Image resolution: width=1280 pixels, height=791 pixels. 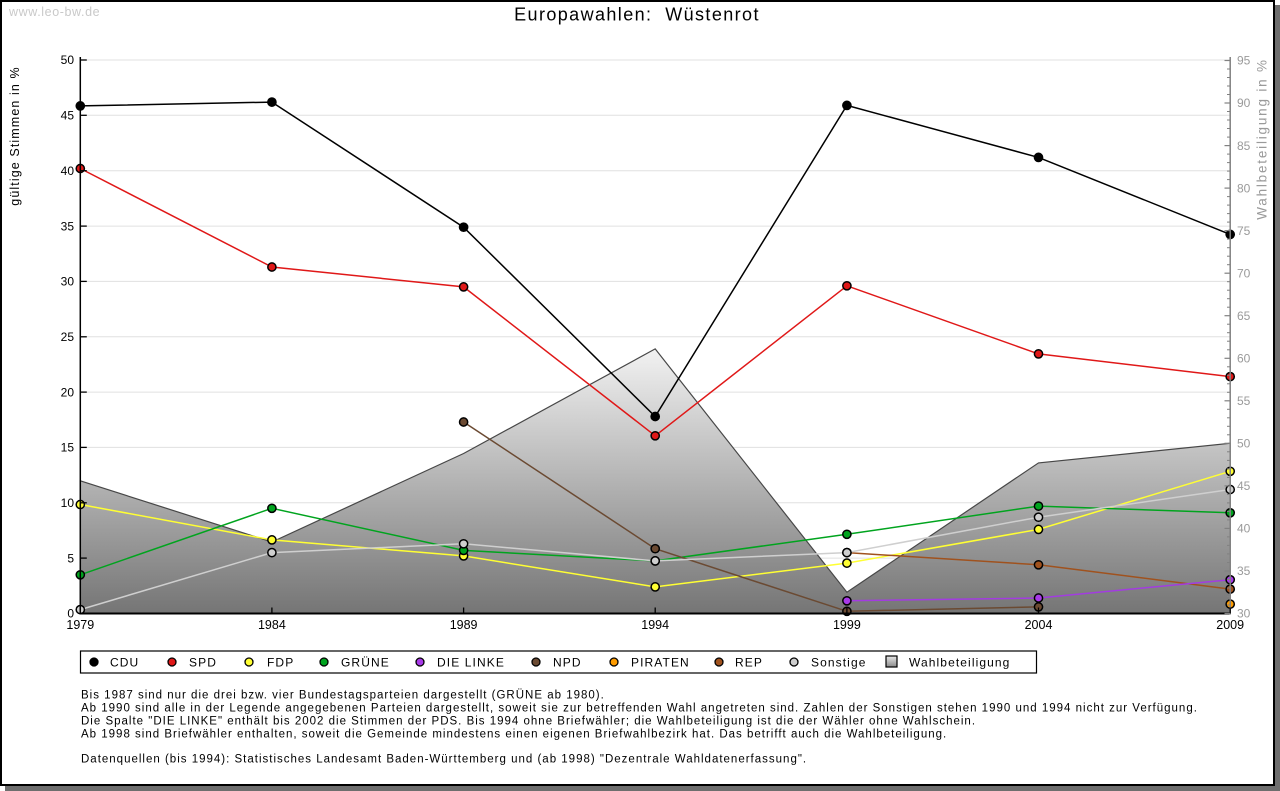 What do you see at coordinates (1244, 188) in the screenshot?
I see `svg-text: 80` at bounding box center [1244, 188].